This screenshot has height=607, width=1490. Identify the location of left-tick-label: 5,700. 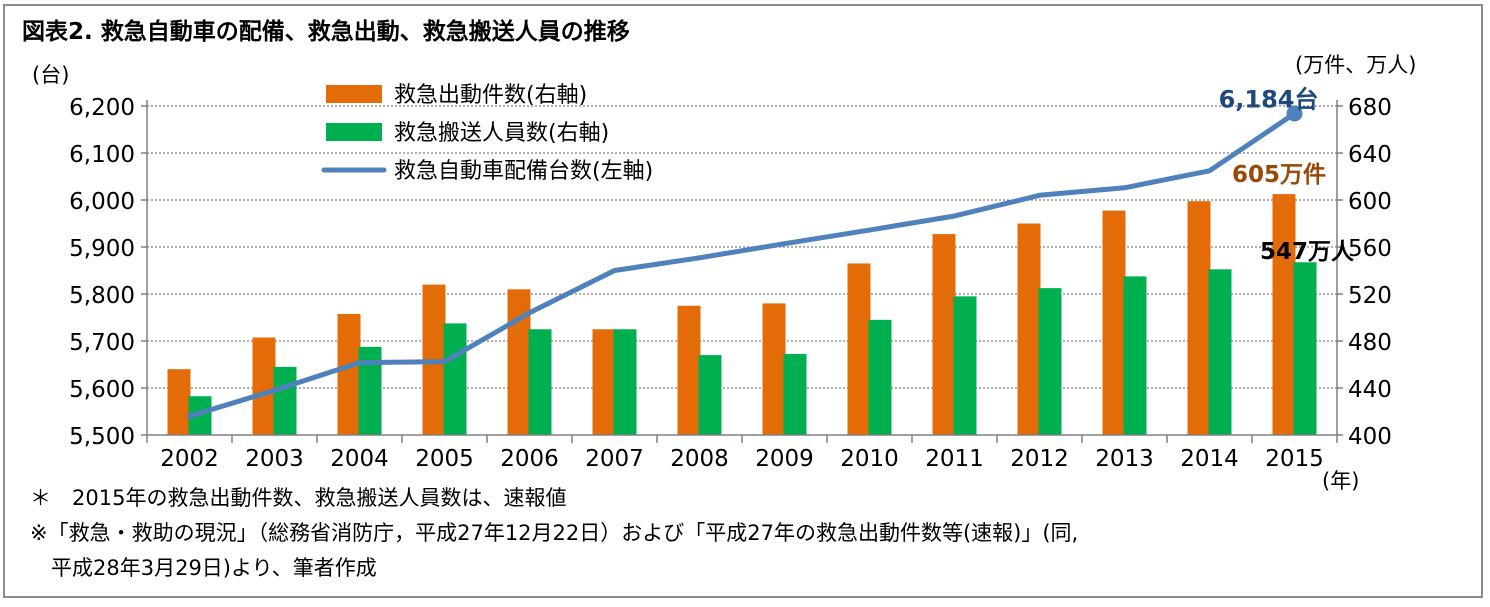
(102, 343).